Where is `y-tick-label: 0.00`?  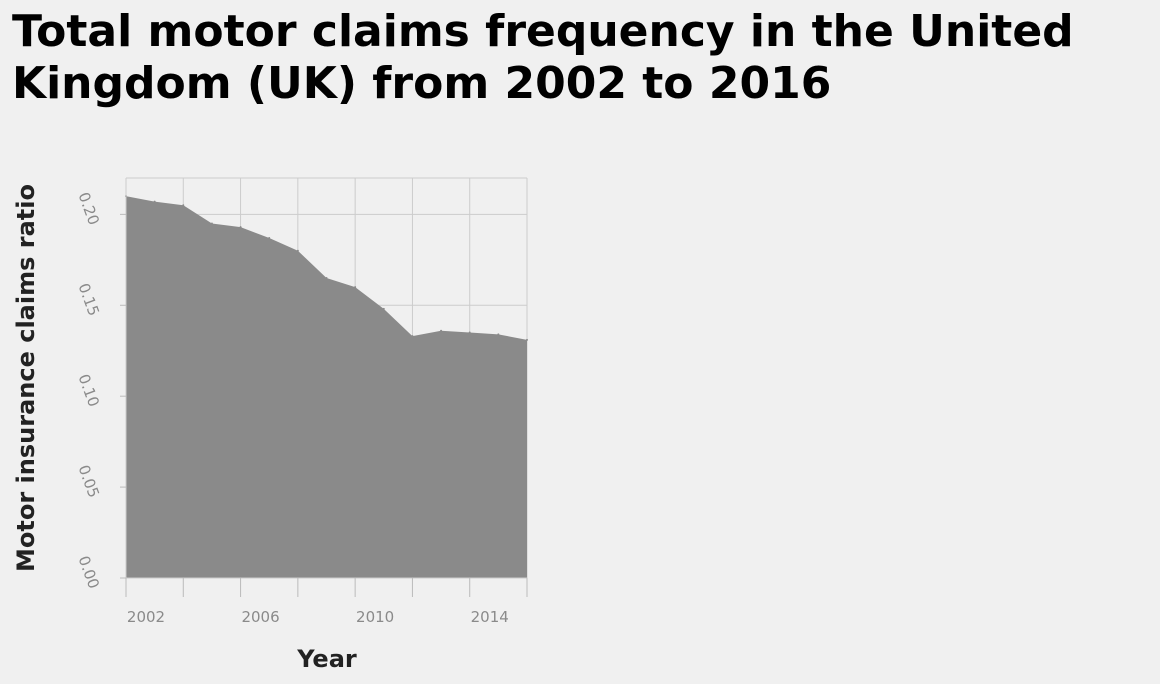
y-tick-label: 0.00 is located at coordinates (89, 573).